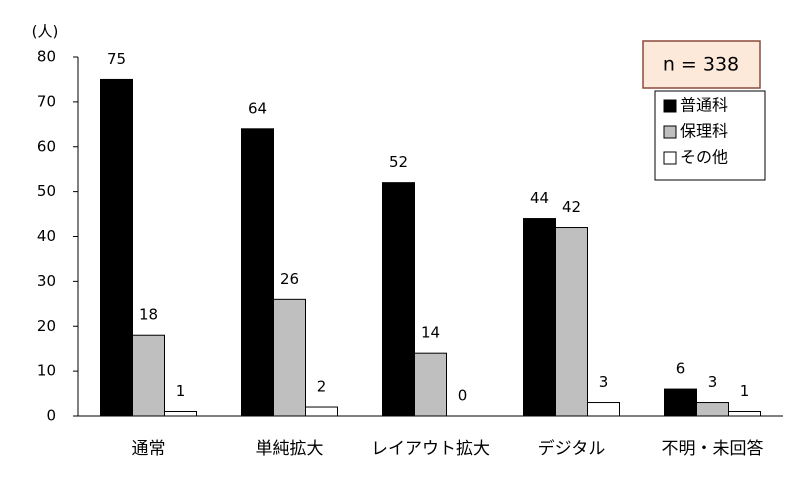 This screenshot has width=787, height=486. Describe the element at coordinates (46, 326) in the screenshot. I see `y-tick-label: 20` at that location.